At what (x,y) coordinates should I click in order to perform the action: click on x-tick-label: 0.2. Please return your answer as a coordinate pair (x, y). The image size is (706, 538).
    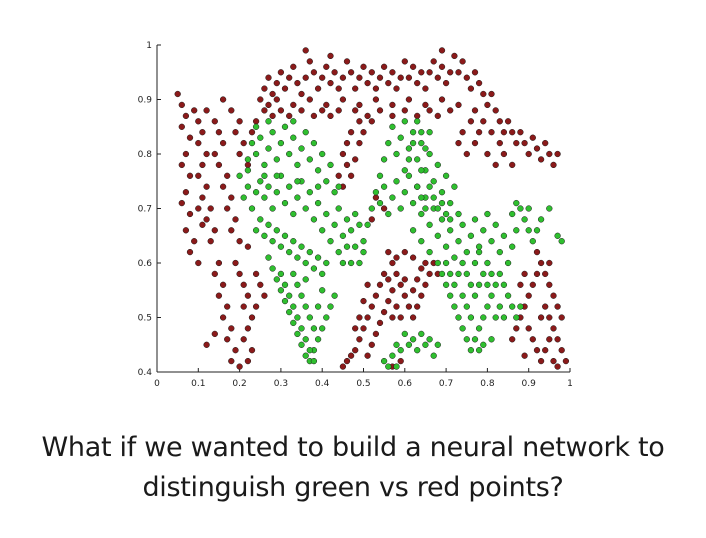
    Looking at the image, I should click on (239, 384).